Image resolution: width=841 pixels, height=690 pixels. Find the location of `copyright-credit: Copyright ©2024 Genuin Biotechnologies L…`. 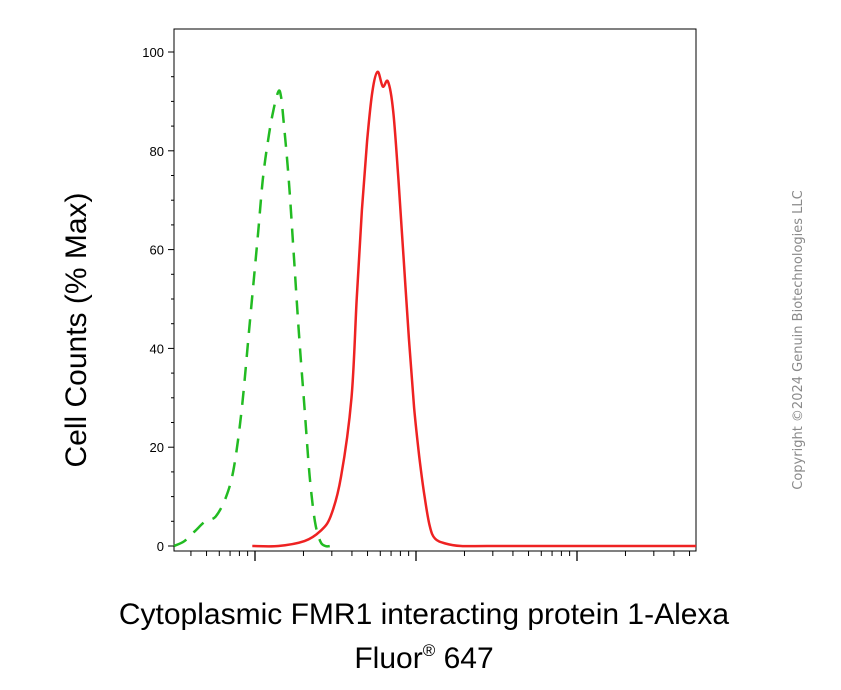

copyright-credit: Copyright ©2024 Genuin Biotechnologies L… is located at coordinates (798, 339).